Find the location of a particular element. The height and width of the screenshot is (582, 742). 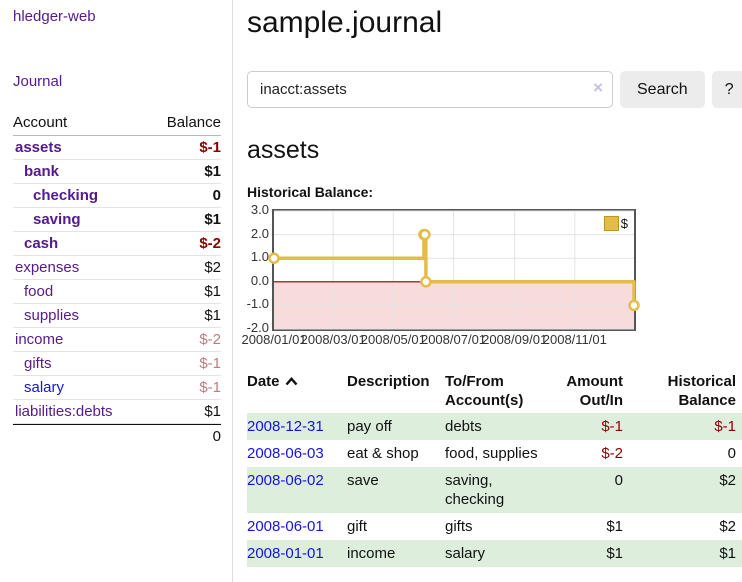

transaction-row: 2008-01-01 income salary $1 $1 is located at coordinates (494, 553).